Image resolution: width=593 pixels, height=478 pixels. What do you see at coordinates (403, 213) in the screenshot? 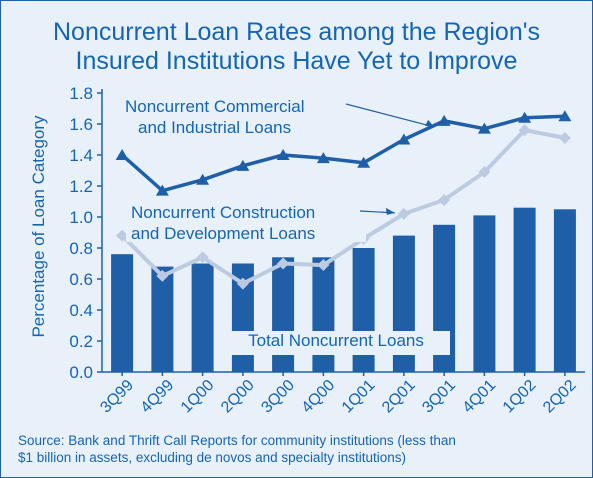
I see `marker-construction-development-2Q01` at bounding box center [403, 213].